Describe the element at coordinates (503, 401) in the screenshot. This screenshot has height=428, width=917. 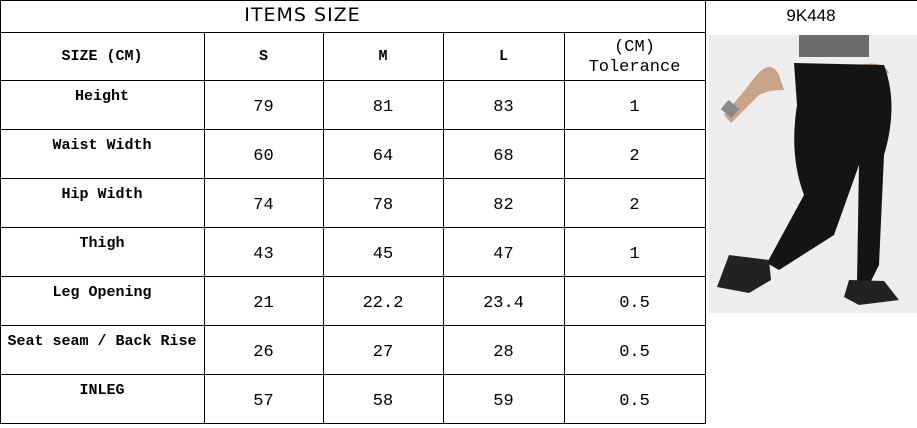
I see `cell-value: 59` at that location.